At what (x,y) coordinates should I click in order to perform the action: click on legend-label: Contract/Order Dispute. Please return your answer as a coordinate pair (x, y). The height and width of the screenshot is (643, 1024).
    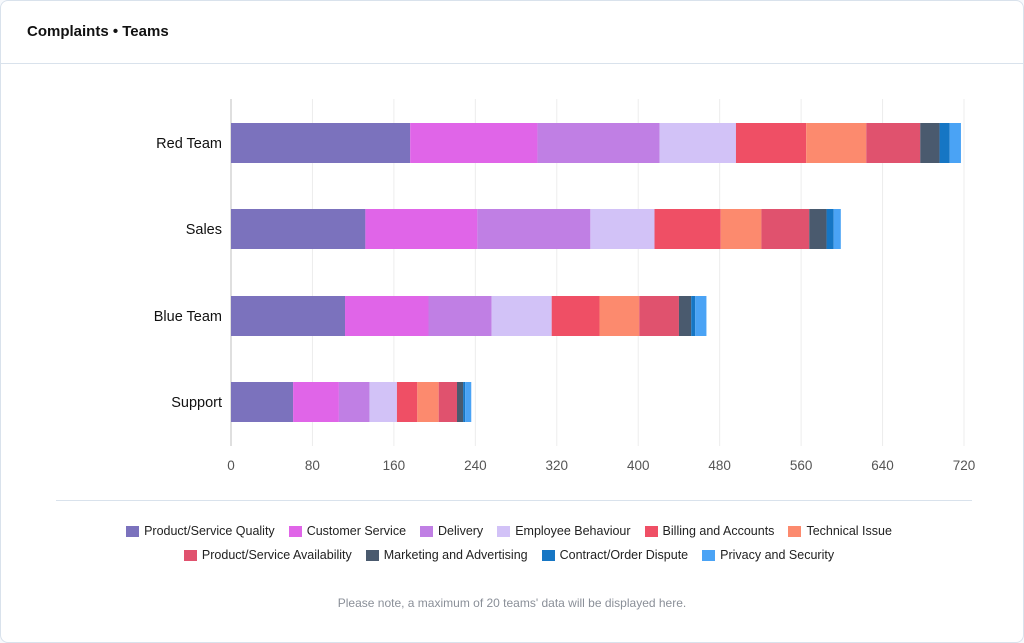
    Looking at the image, I should click on (624, 555).